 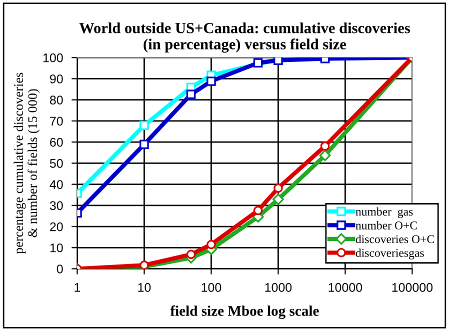 What do you see at coordinates (56, 227) in the screenshot?
I see `y-tick-label: 20` at bounding box center [56, 227].